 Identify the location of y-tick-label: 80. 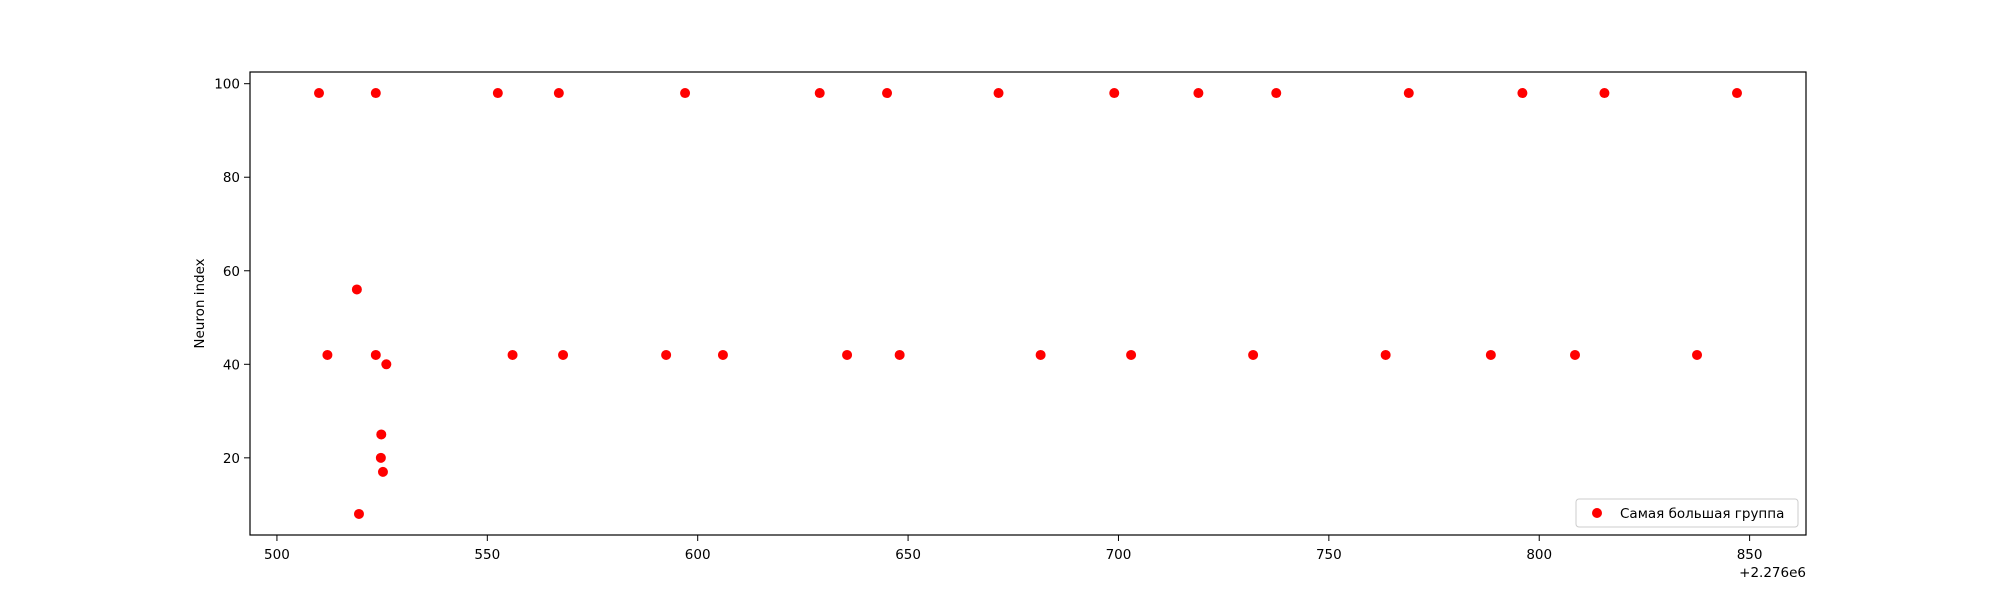
(231, 178).